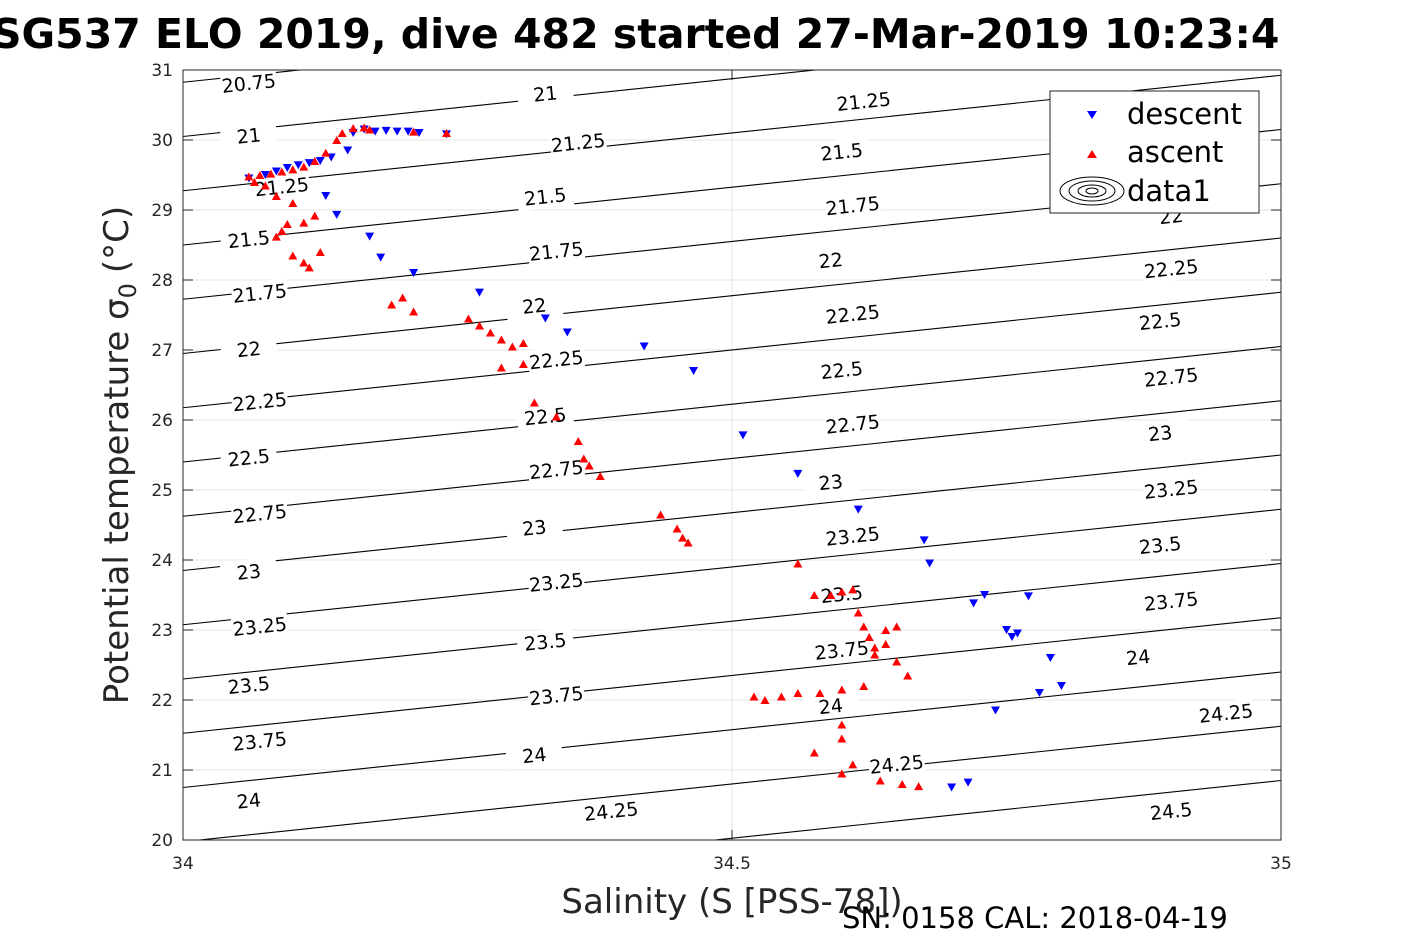 Image resolution: width=1417 pixels, height=945 pixels. Describe the element at coordinates (162, 421) in the screenshot. I see `y-tick-label: 26` at that location.